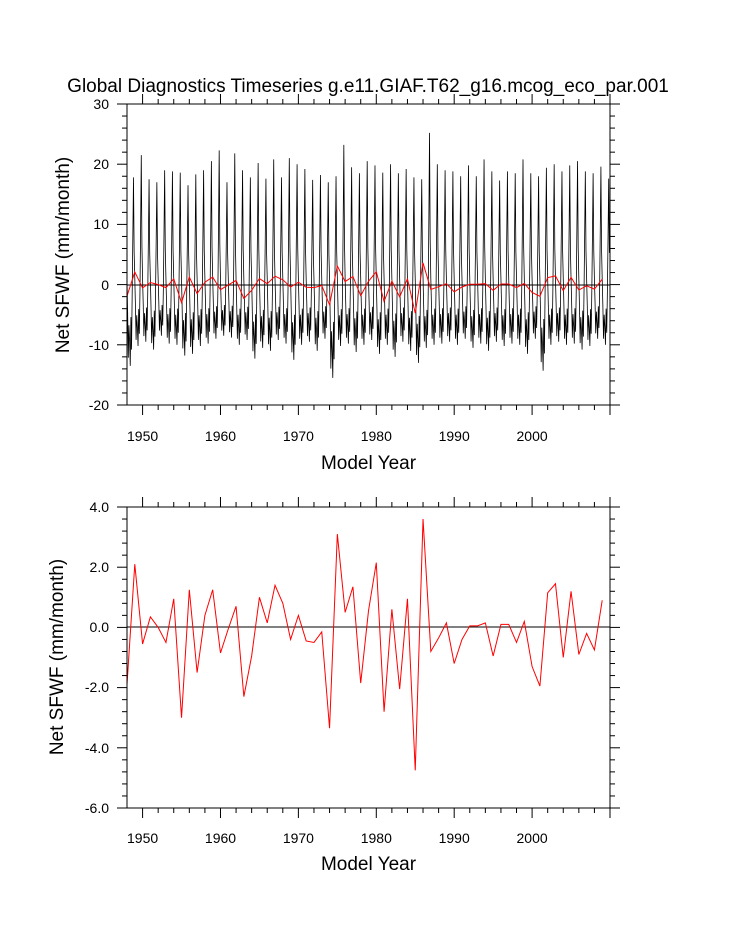  What do you see at coordinates (101, 224) in the screenshot?
I see `y-tick-label: 10` at bounding box center [101, 224].